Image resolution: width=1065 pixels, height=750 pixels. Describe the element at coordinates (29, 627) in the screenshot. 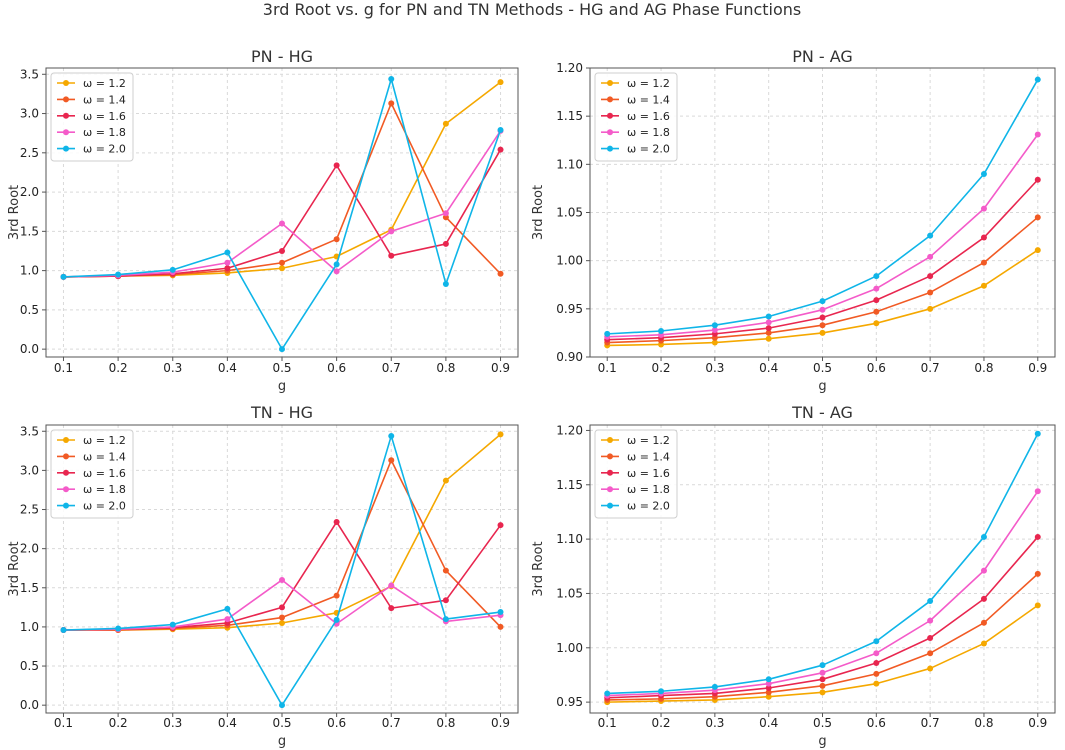

I see `chart3-y-tick-label: 1.0` at that location.